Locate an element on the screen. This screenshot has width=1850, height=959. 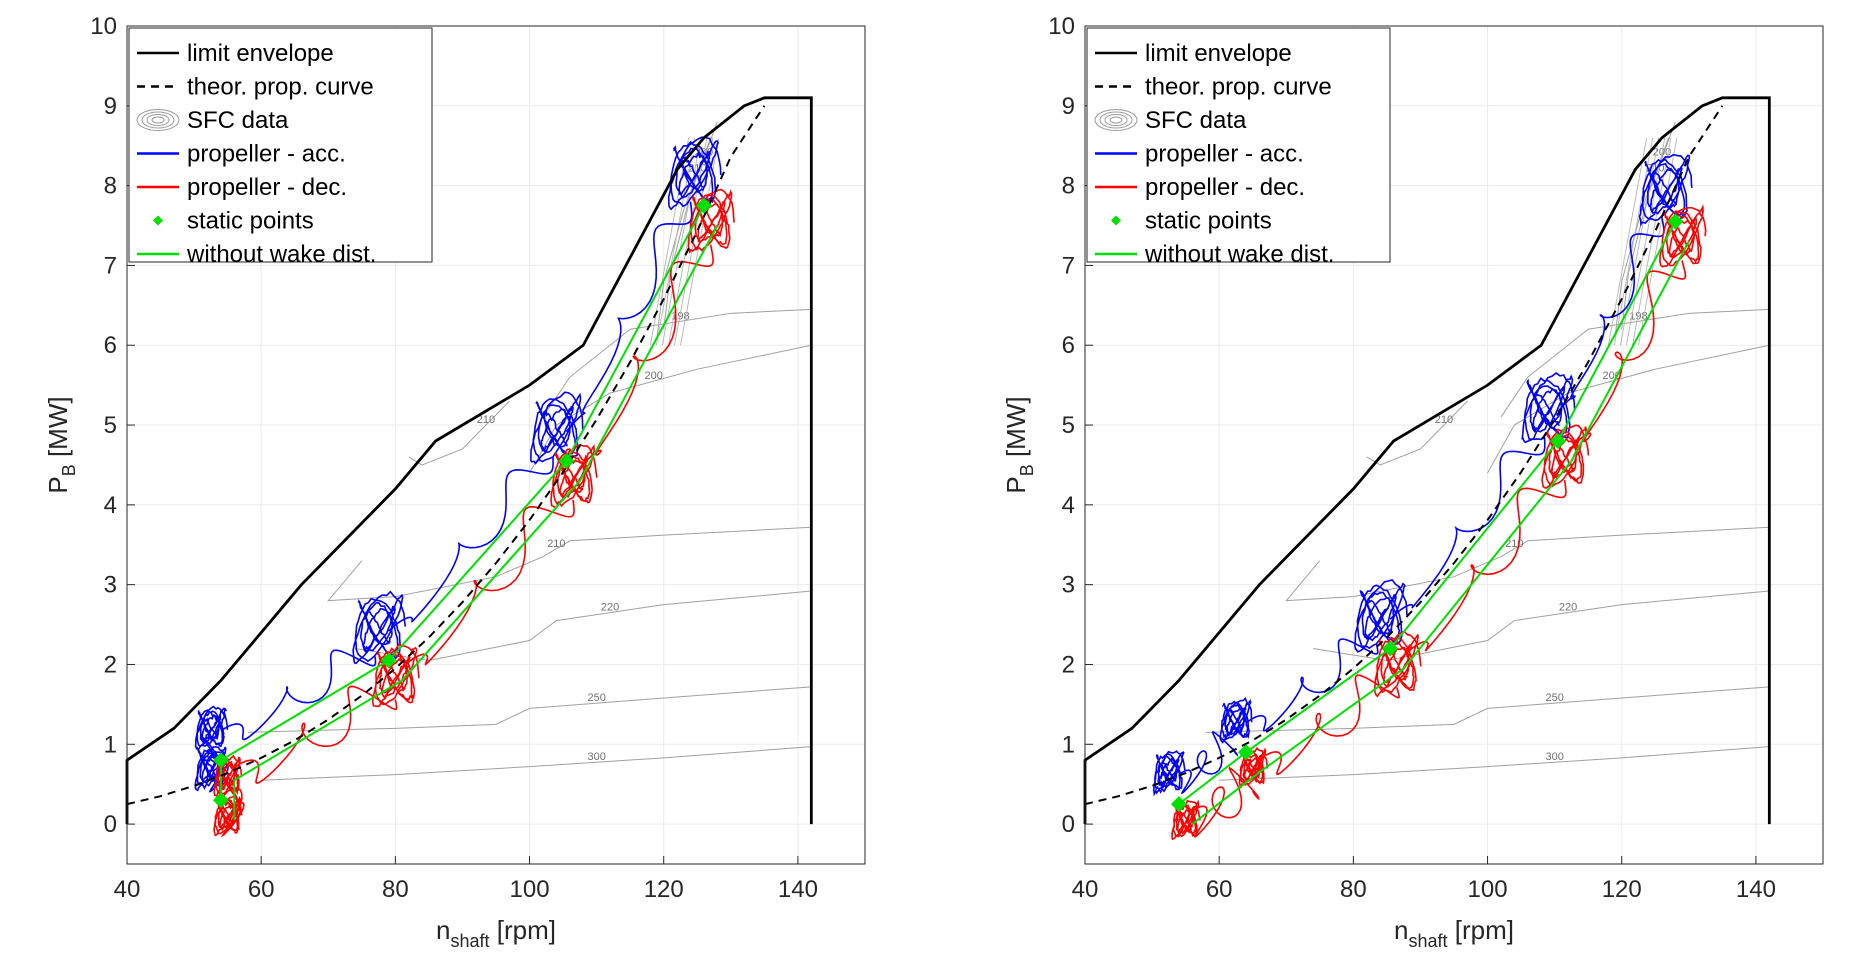
legend-item: static points is located at coordinates (233, 221).